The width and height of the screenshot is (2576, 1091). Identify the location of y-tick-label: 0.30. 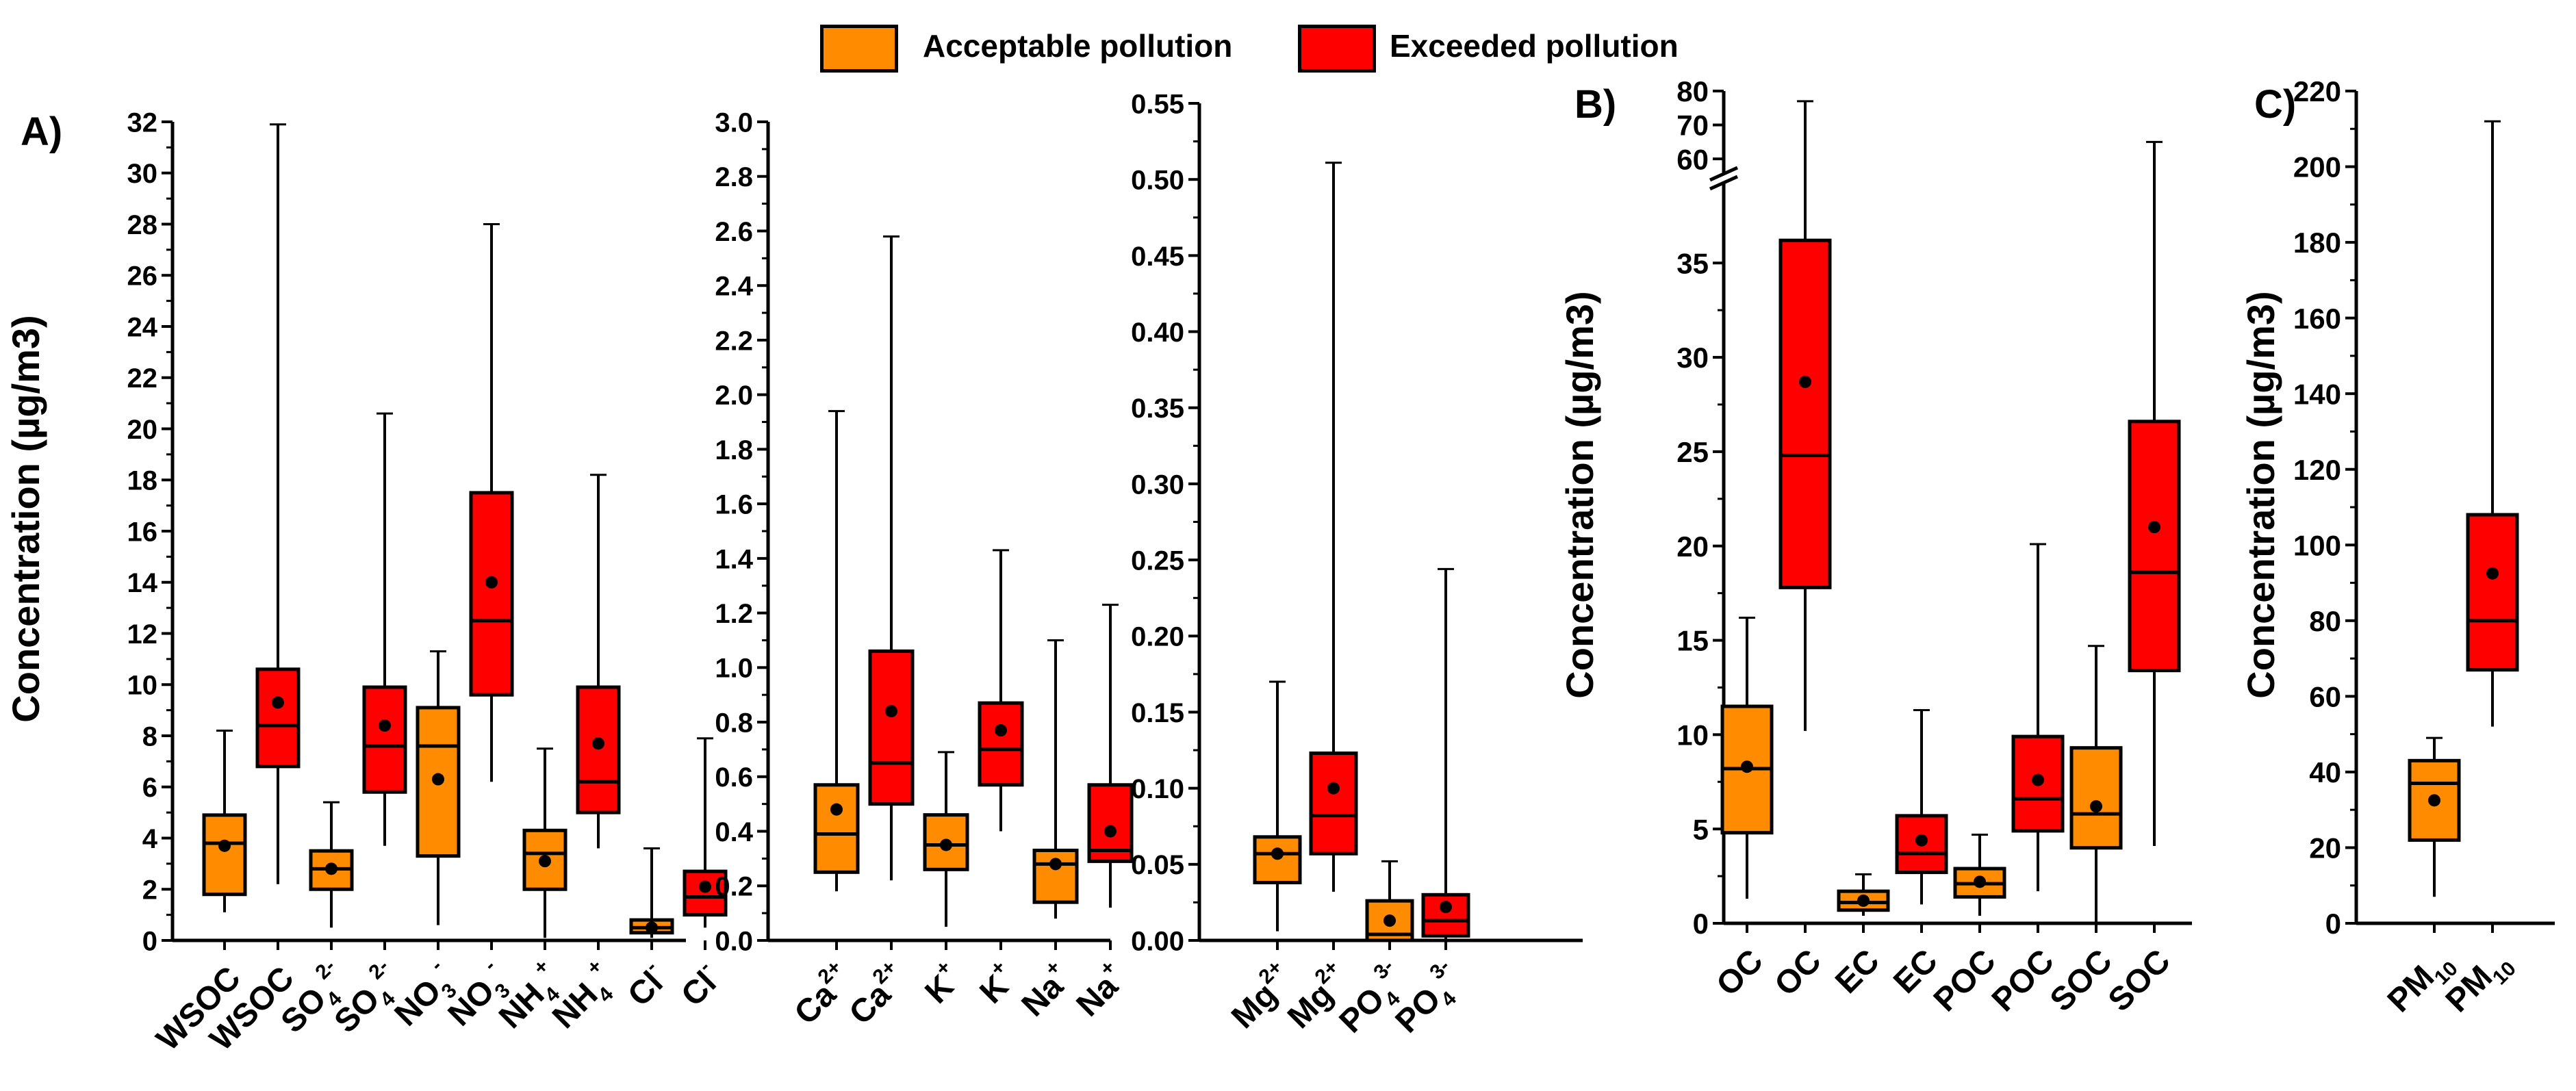
(1157, 485).